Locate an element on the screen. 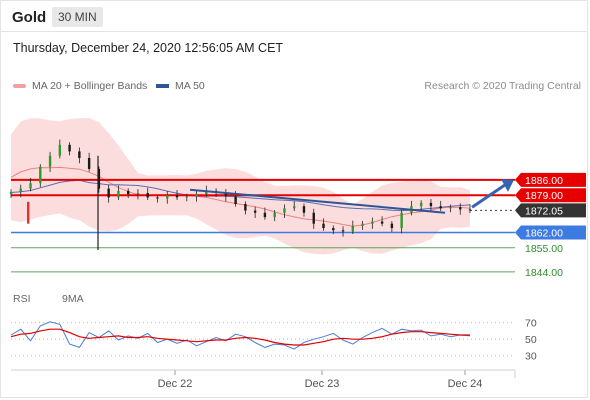 The height and width of the screenshot is (400, 590). projection-arrow-head is located at coordinates (507, 185).